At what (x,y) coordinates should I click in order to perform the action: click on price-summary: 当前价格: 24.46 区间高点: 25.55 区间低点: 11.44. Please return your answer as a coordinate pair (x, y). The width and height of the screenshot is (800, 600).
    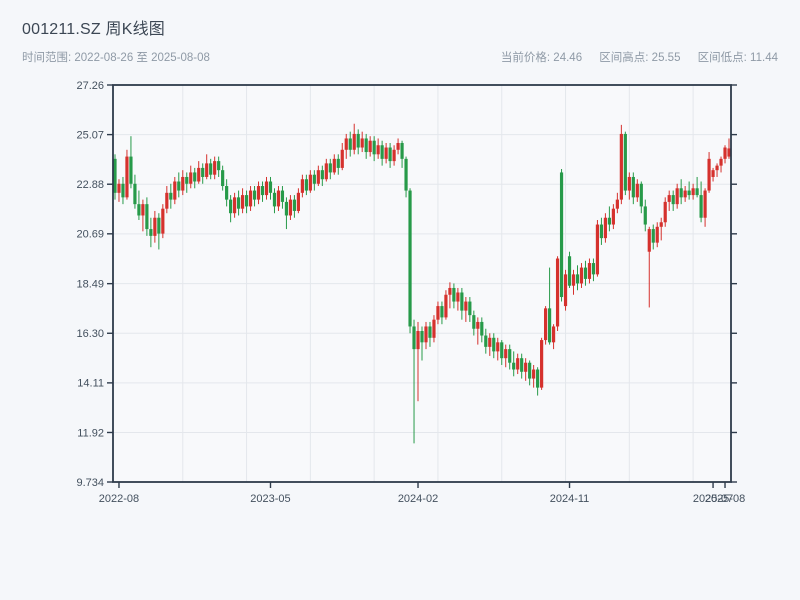
    Looking at the image, I should click on (639, 57).